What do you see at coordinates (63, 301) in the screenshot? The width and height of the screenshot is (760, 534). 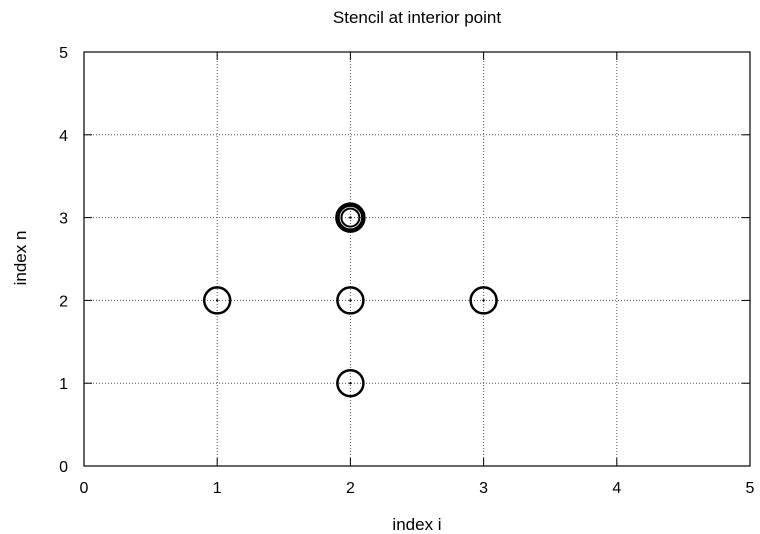 I see `y-tick-label: 2` at bounding box center [63, 301].